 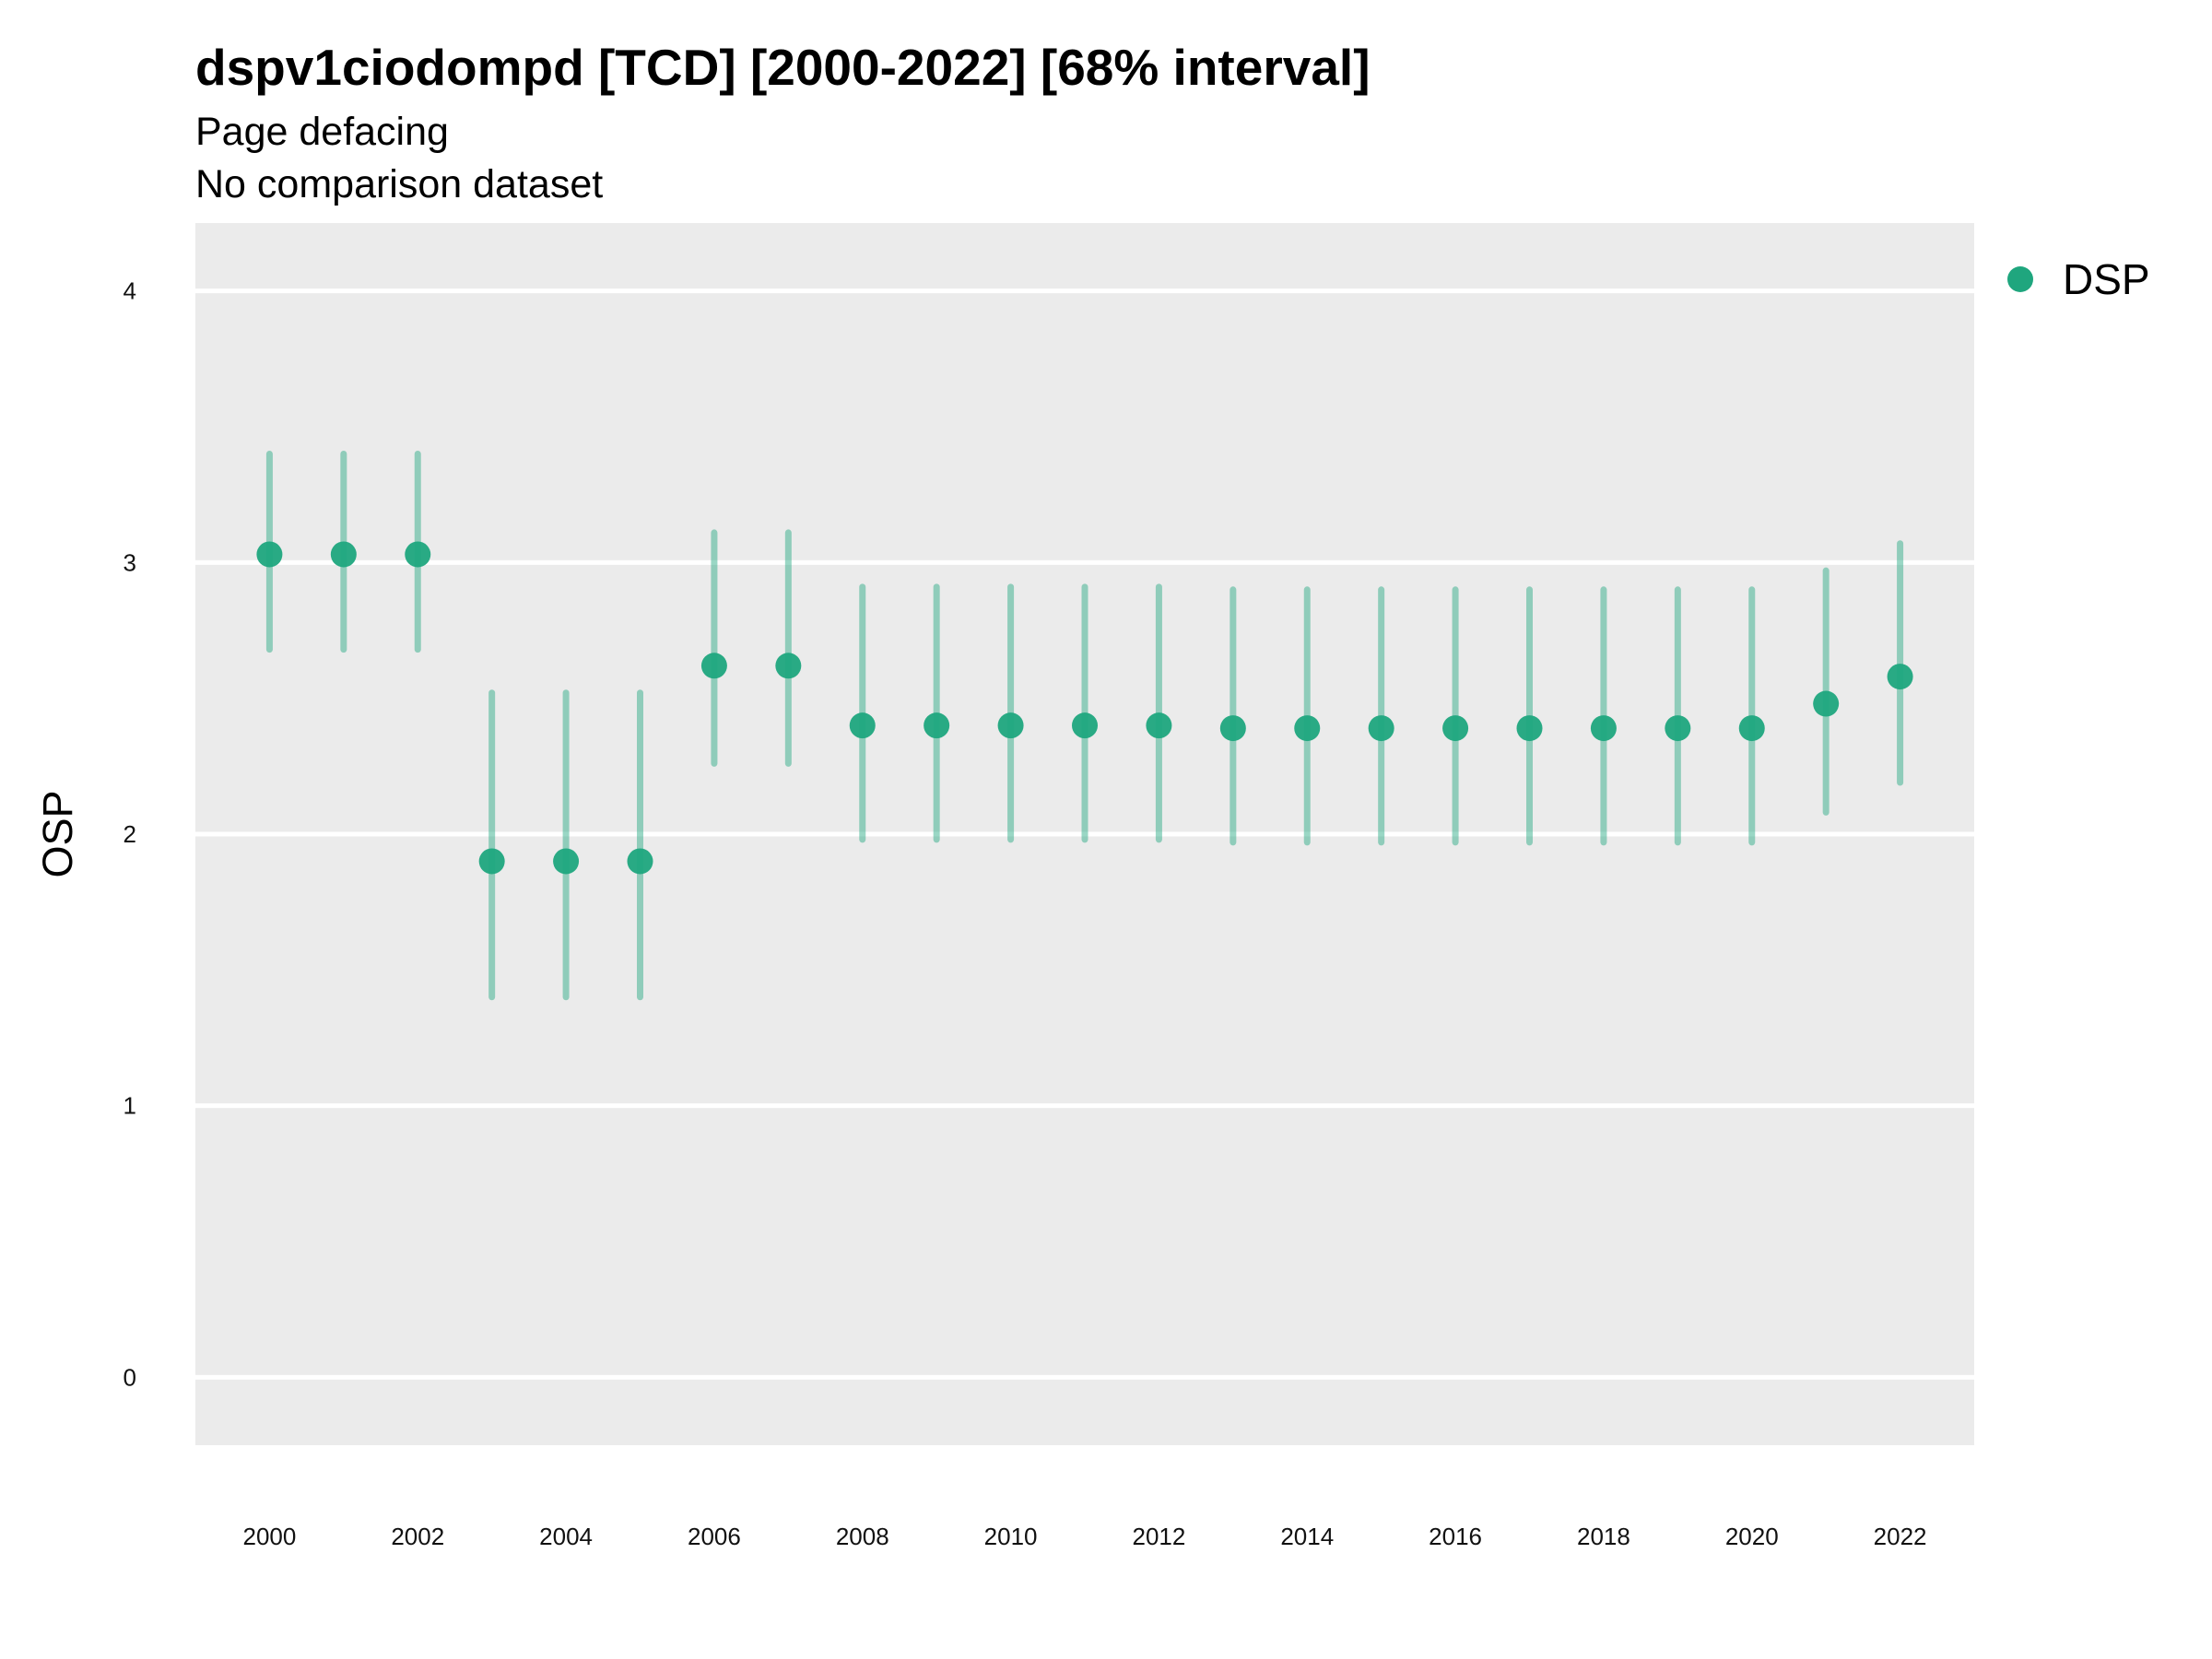 I want to click on point-2022, so click(x=1900, y=677).